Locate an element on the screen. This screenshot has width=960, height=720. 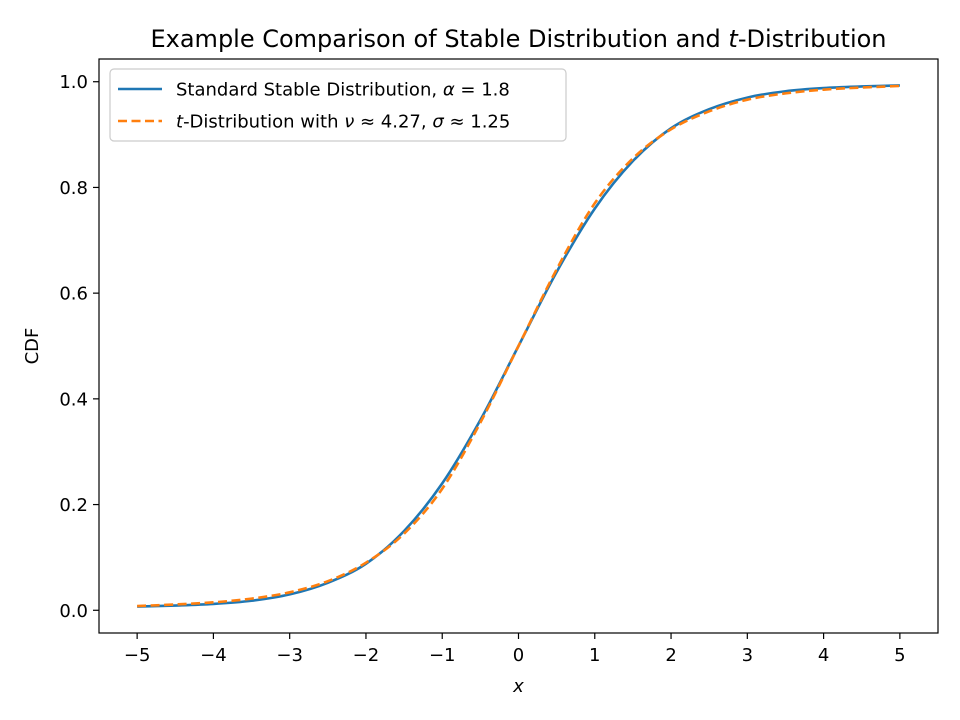
text-part: σ is located at coordinates (438, 122).